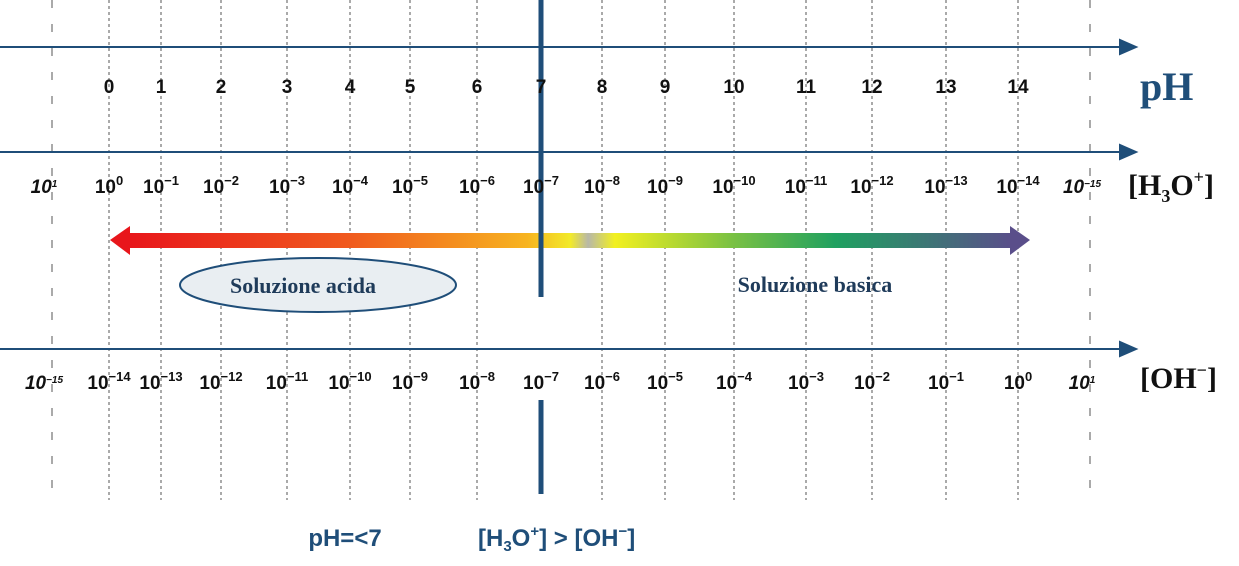 The width and height of the screenshot is (1239, 566). I want to click on relation-part: [H, so click(490, 538).